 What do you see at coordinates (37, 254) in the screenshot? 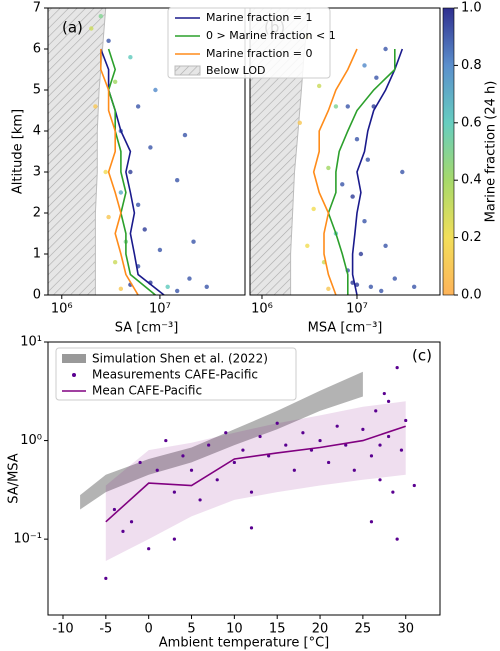
I see `y-tick-label: 1` at bounding box center [37, 254].